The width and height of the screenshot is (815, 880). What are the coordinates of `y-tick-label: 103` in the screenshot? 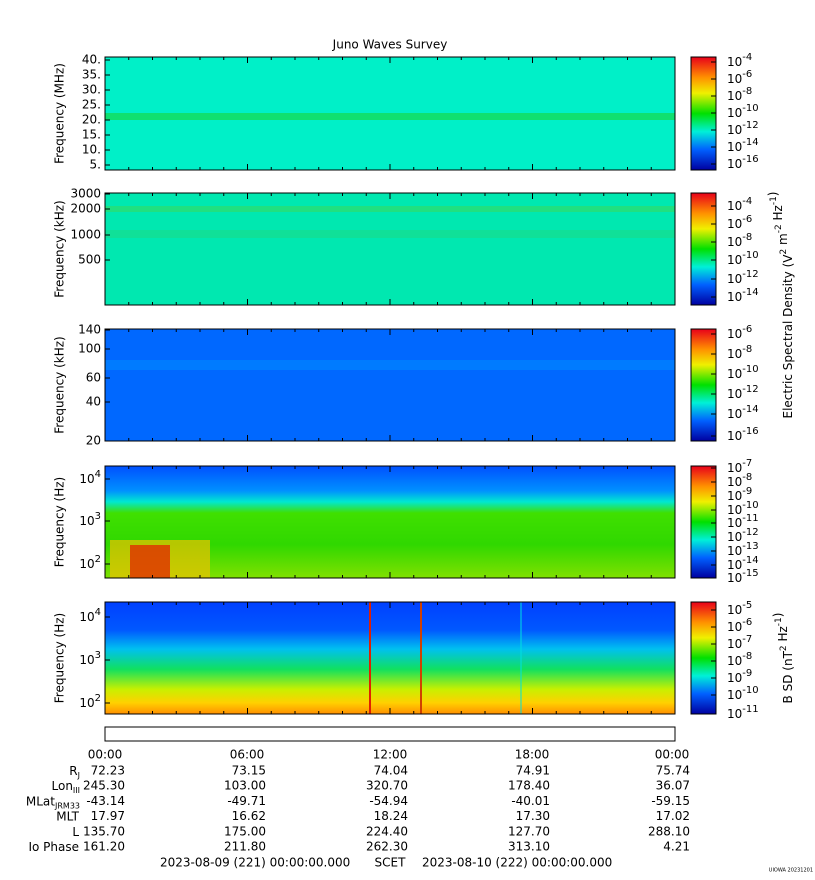 It's located at (90, 658).